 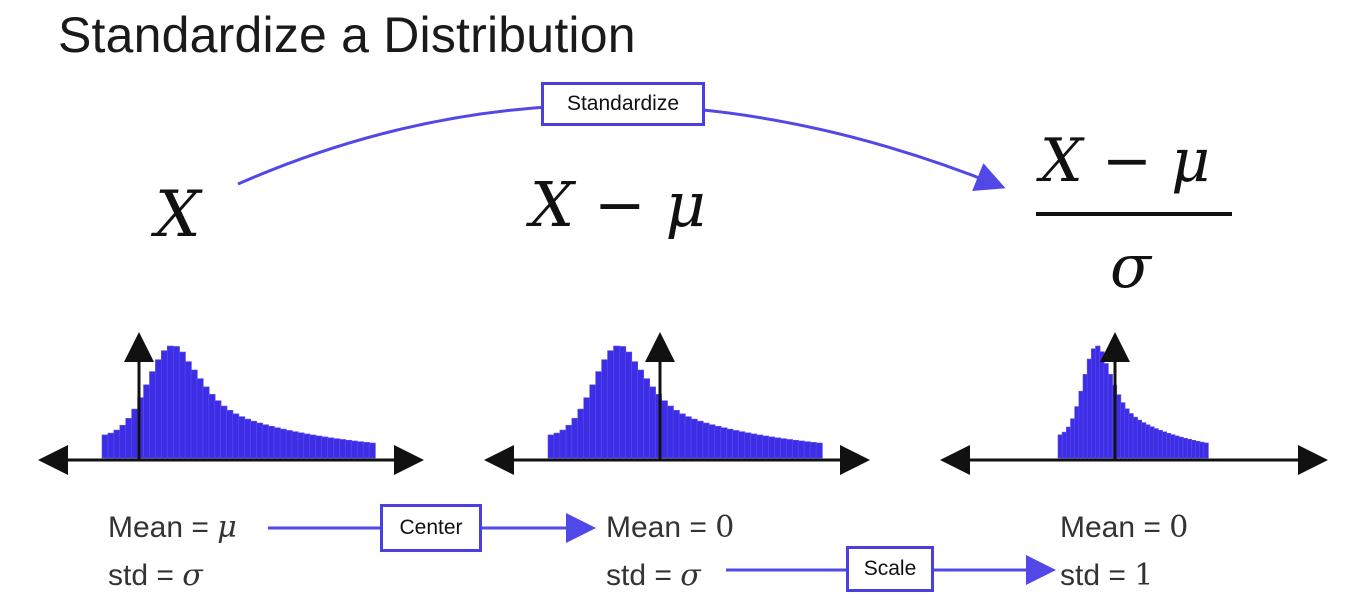 I want to click on stat-mean-centered: Mean = 0, so click(x=670, y=527).